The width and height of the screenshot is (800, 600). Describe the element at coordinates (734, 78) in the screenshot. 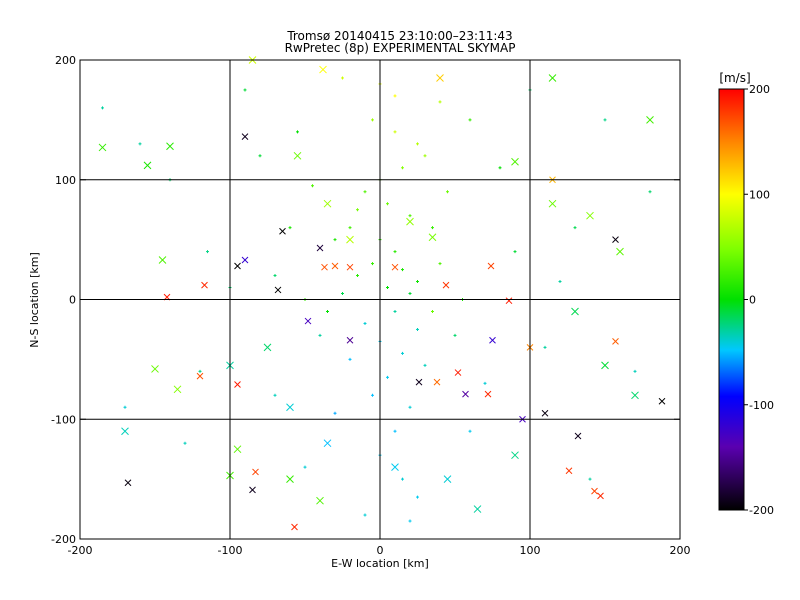

I see `colorbar-label: [m/s]` at that location.